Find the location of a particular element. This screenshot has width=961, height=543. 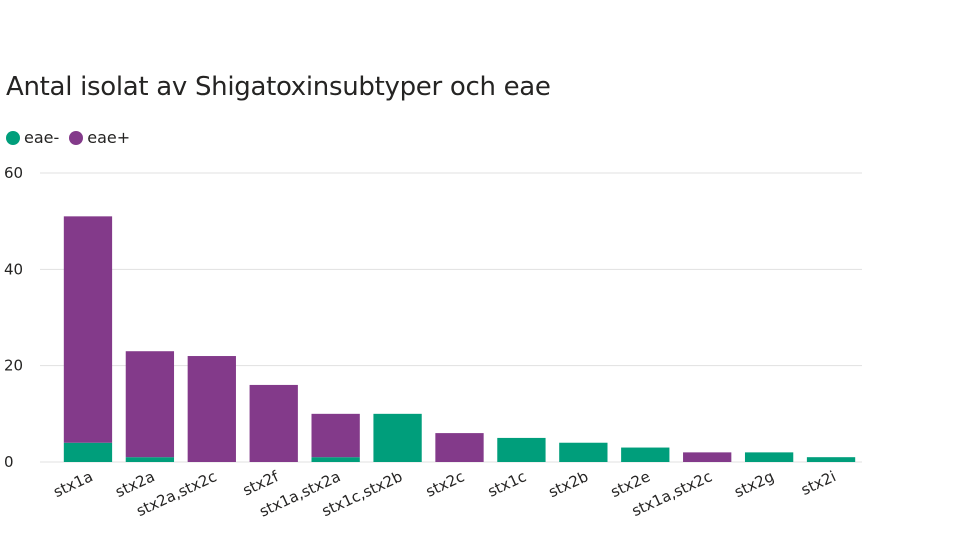

legend-swatch-eae-plus is located at coordinates (76, 137).